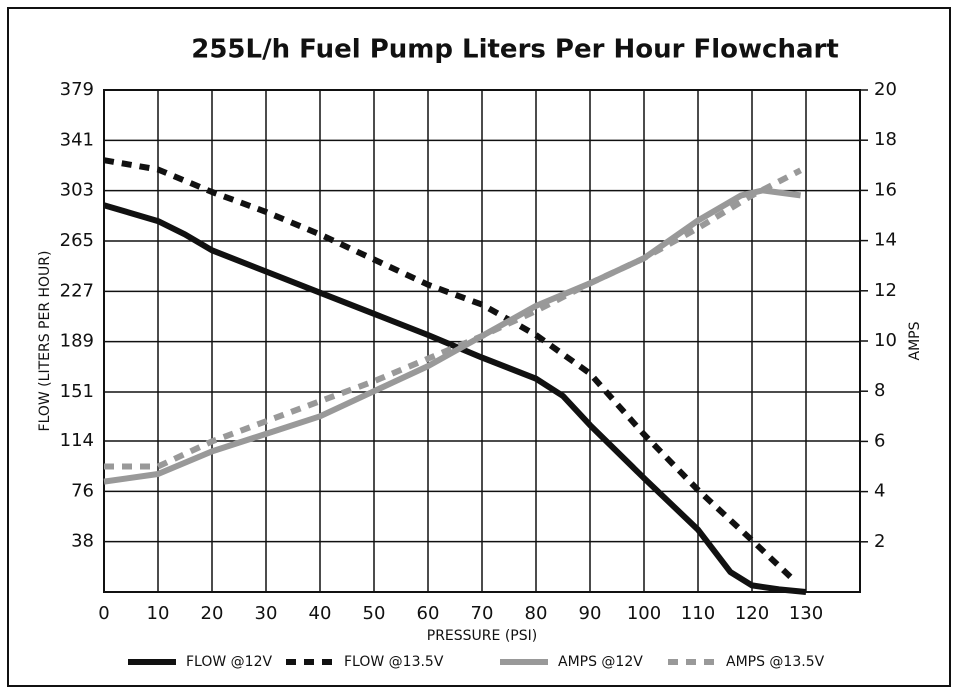 This screenshot has width=958, height=694. What do you see at coordinates (229, 662) in the screenshot?
I see `legend-label: FLOW @12V` at bounding box center [229, 662].